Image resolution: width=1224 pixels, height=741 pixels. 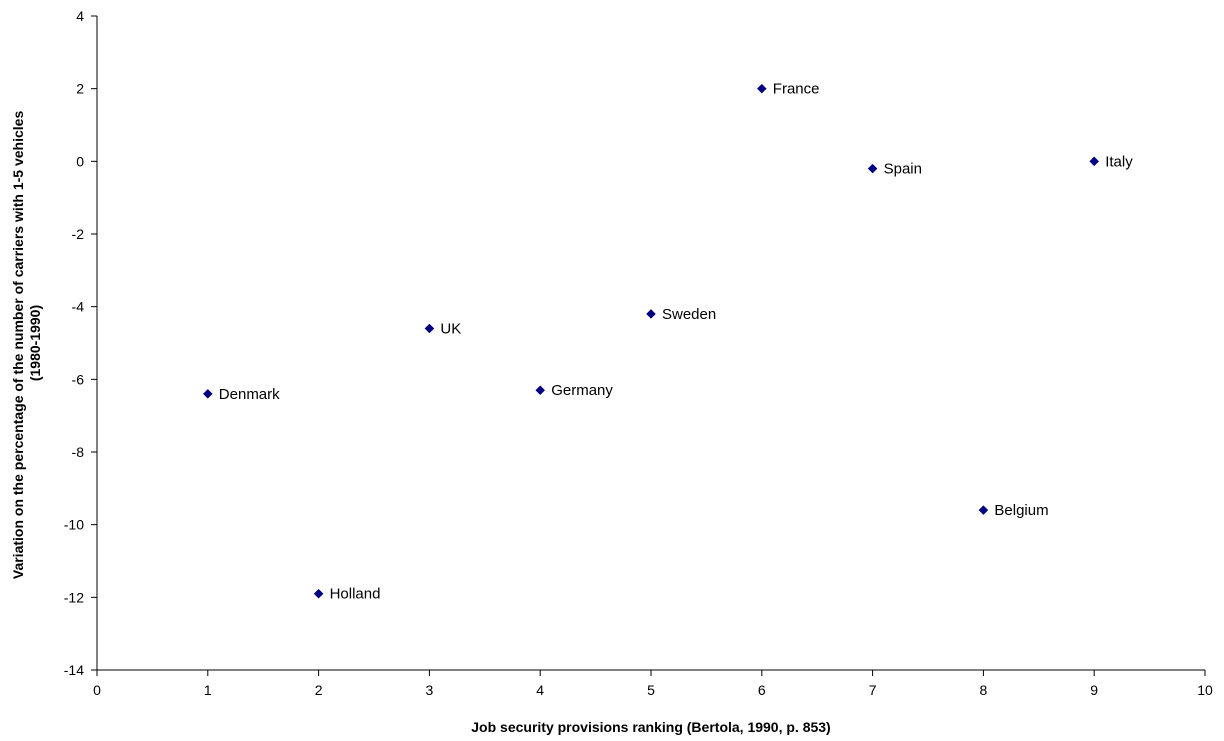 What do you see at coordinates (796, 89) in the screenshot?
I see `data-point-label: France` at bounding box center [796, 89].